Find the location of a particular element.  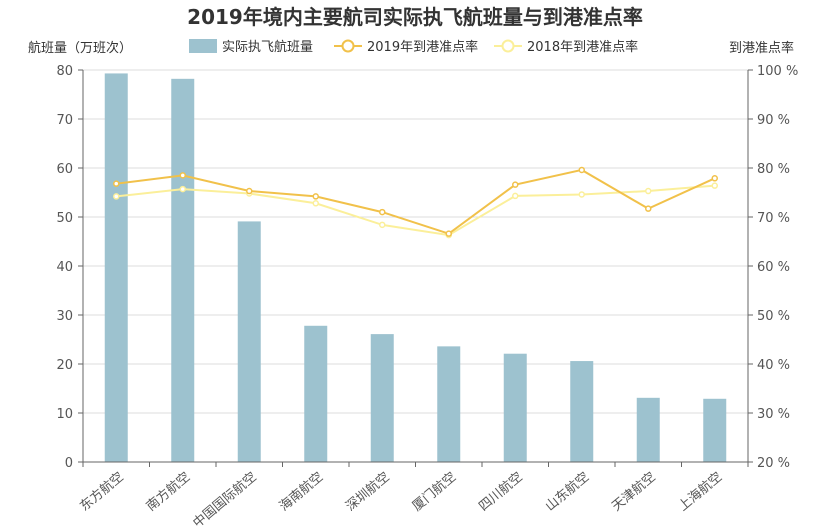

left-axis-tick-label: 0 is located at coordinates (69, 463).